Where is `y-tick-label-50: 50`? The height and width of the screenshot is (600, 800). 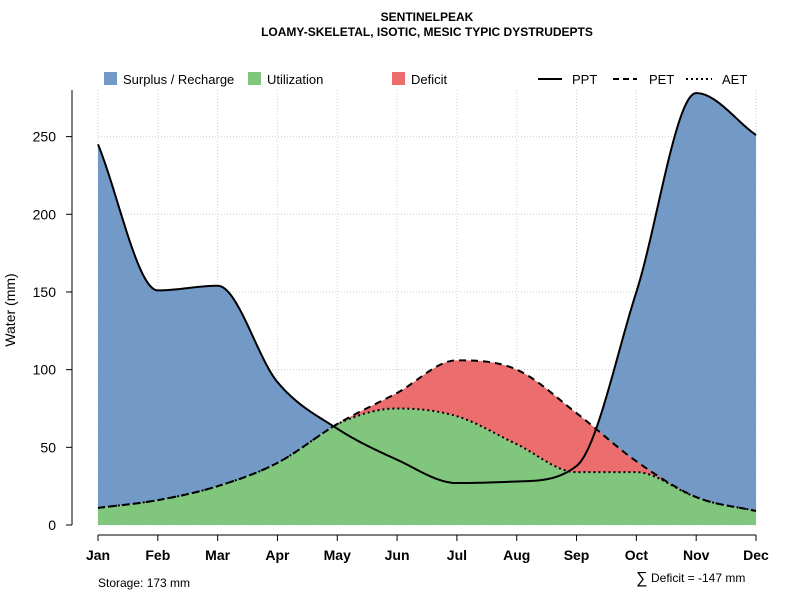 y-tick-label-50: 50 is located at coordinates (48, 447).